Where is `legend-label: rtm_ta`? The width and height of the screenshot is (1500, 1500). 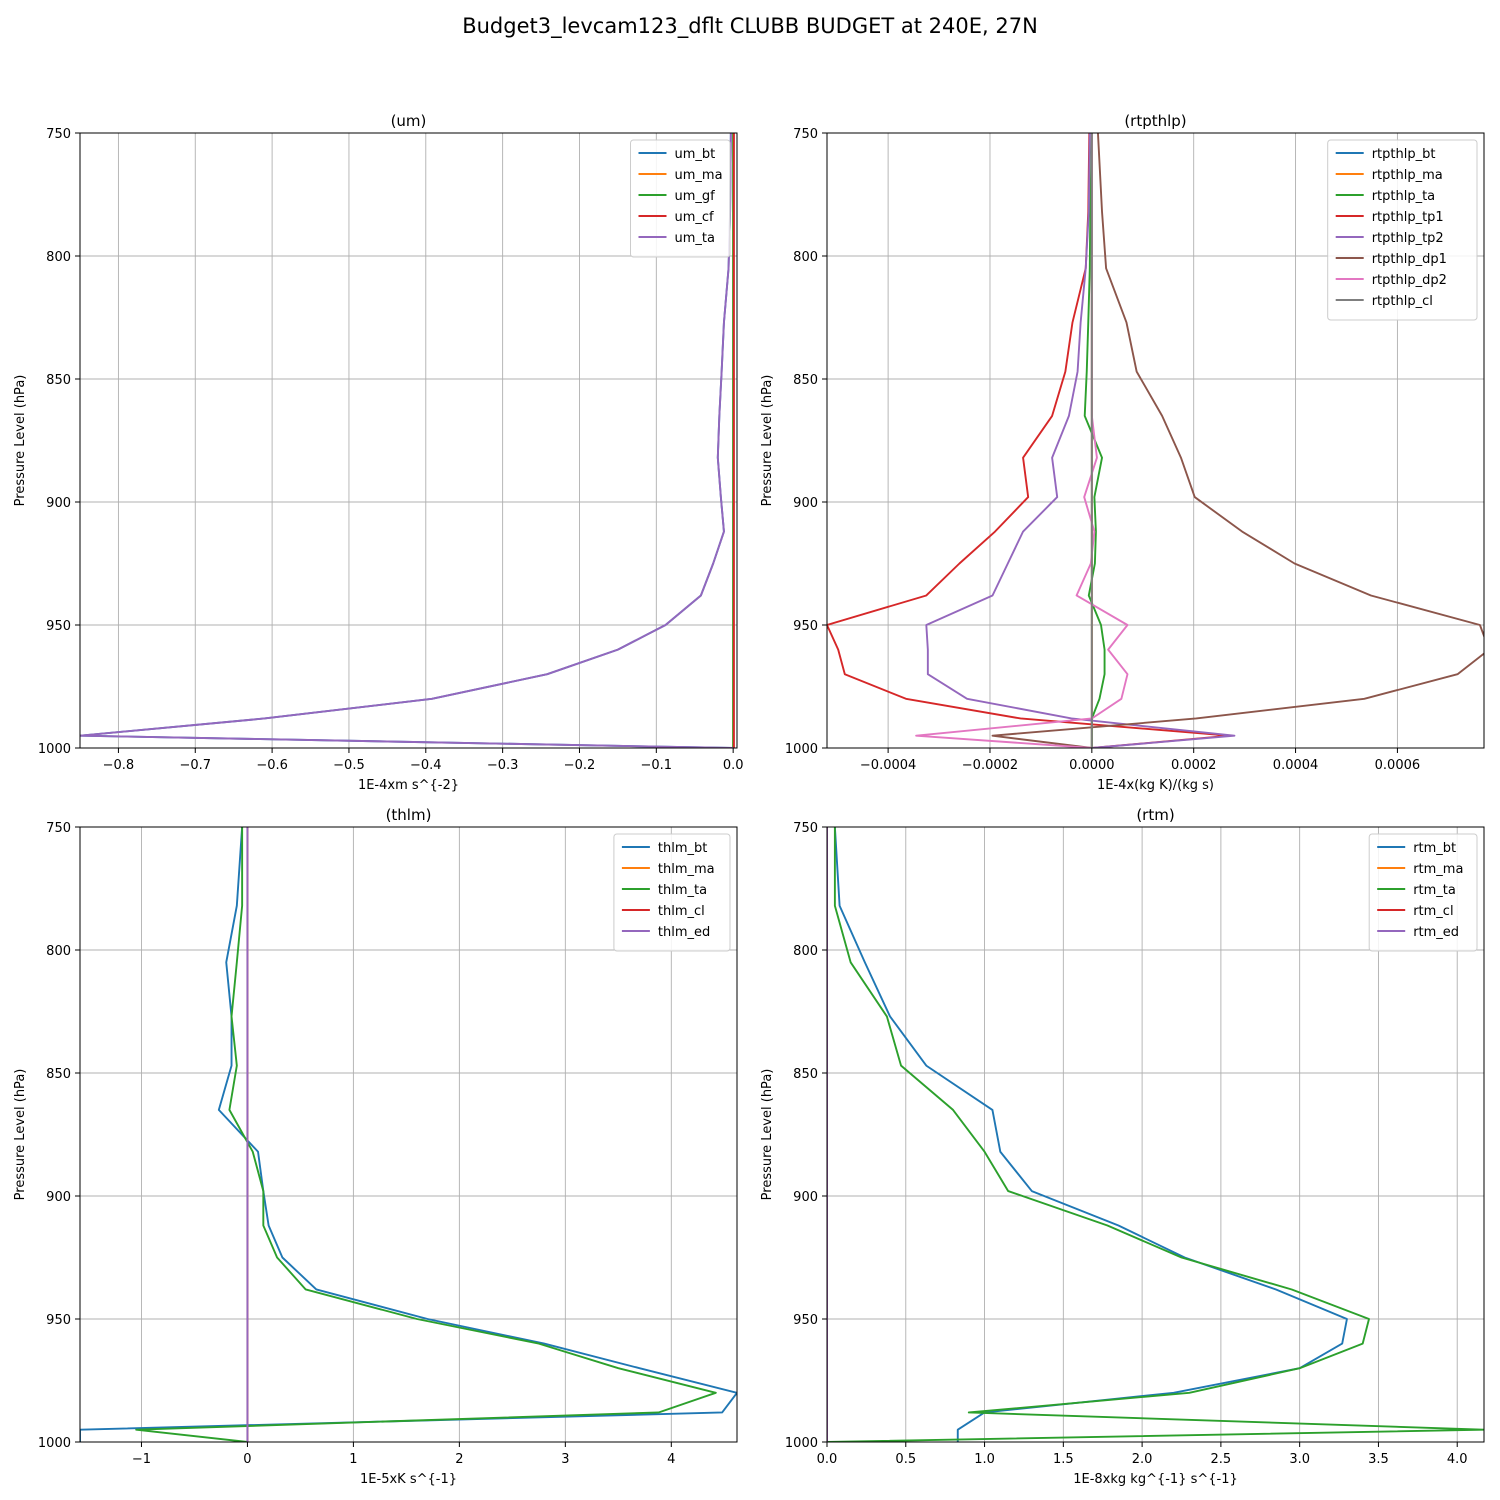 legend-label: rtm_ta is located at coordinates (1434, 890).